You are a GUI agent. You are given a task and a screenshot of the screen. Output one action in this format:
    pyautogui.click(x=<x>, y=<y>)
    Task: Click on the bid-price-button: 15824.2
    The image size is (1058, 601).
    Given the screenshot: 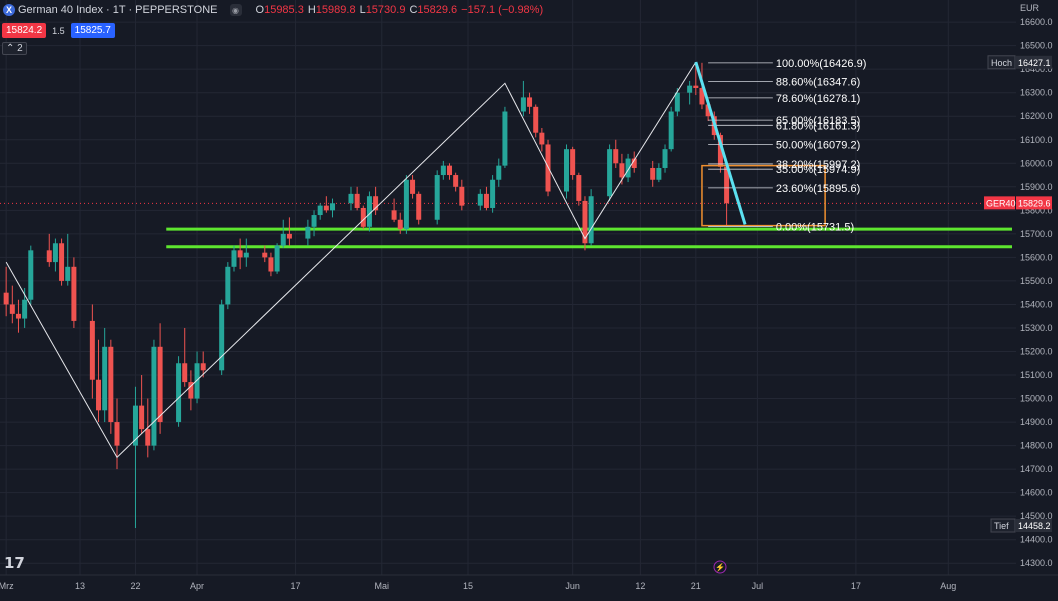 What is the action you would take?
    pyautogui.click(x=24, y=30)
    